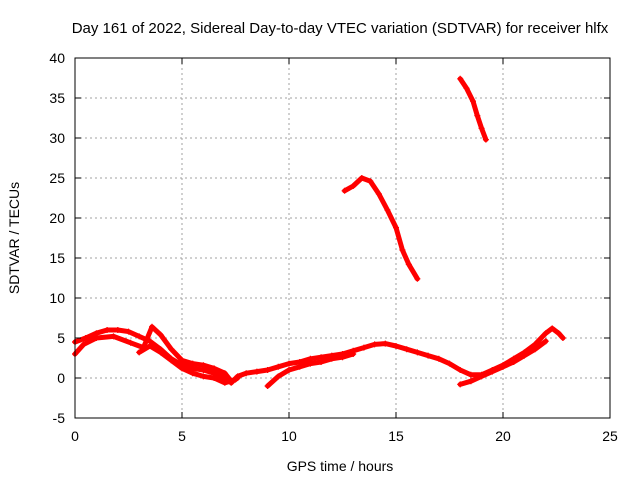 This screenshot has height=480, width=640. I want to click on y-tick-label: 0, so click(61, 378).